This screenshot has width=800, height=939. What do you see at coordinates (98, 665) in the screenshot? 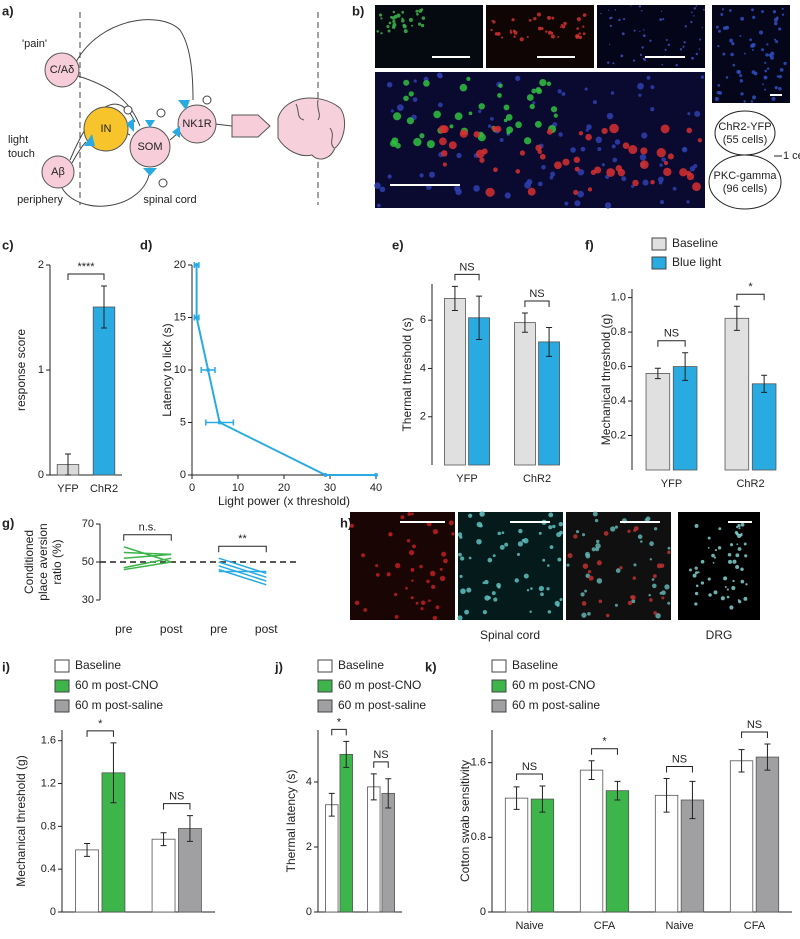
I see `legend-label: Baseline` at bounding box center [98, 665].